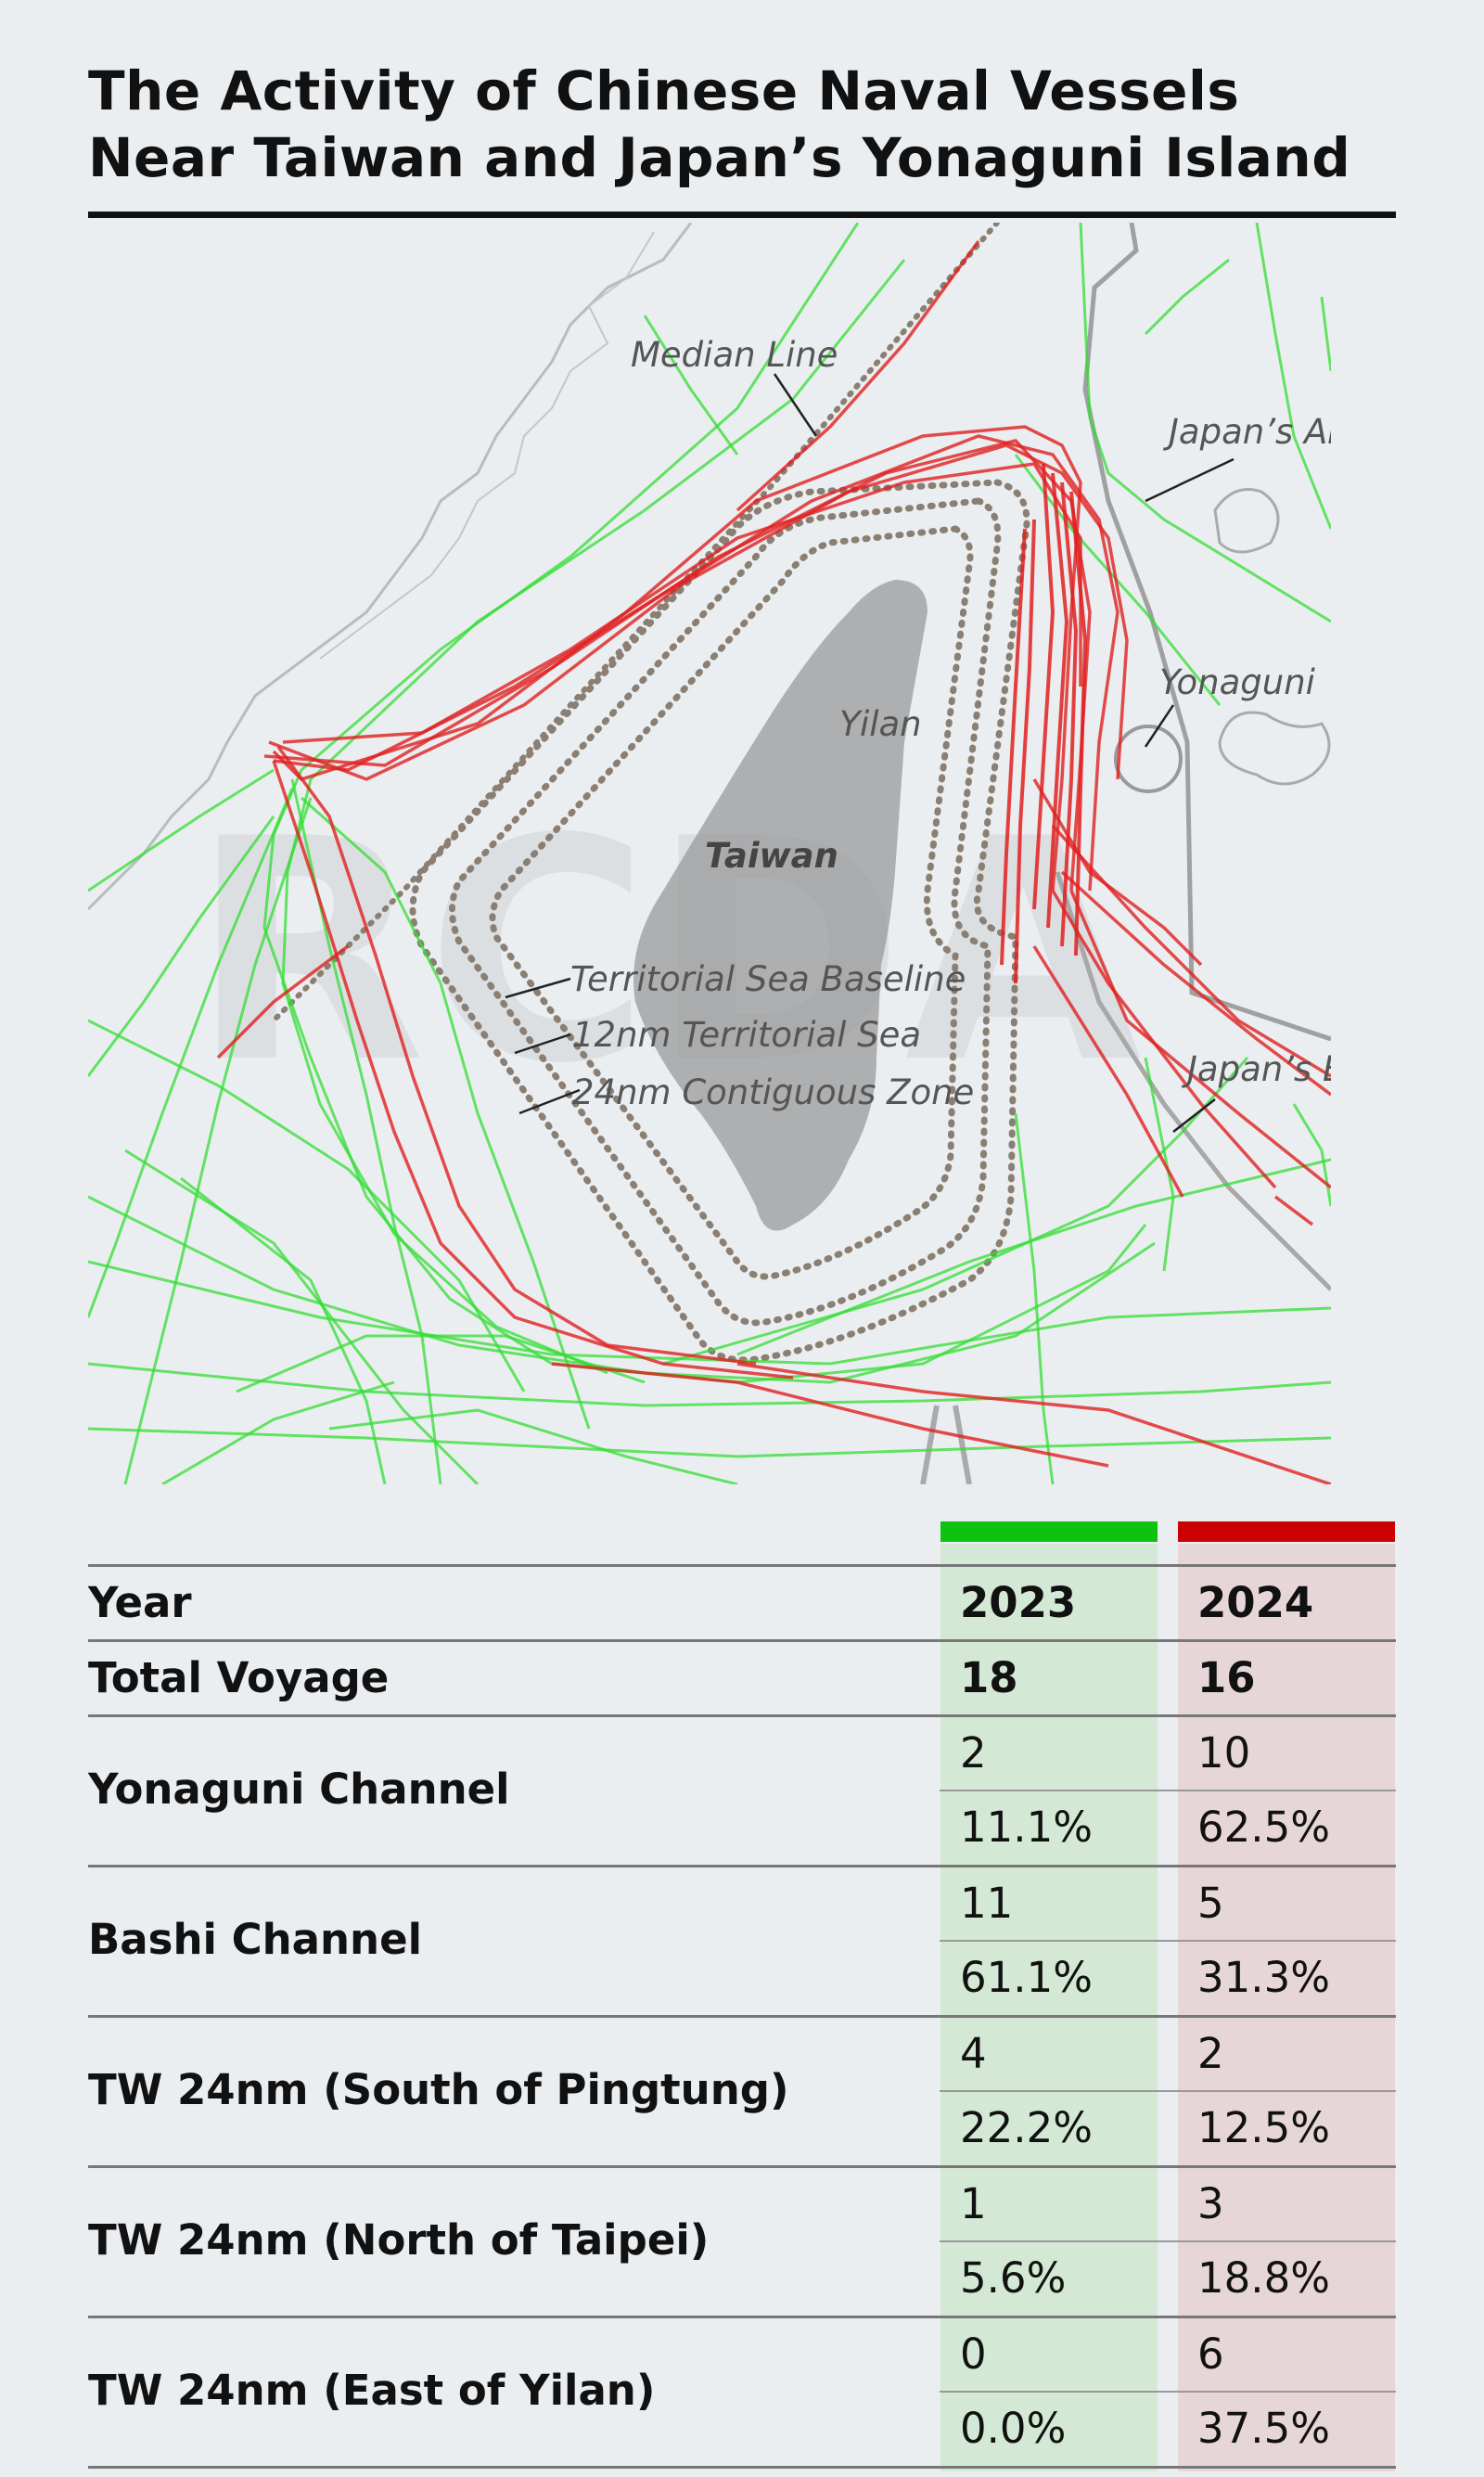  Describe the element at coordinates (372, 2390) in the screenshot. I see `row-label: TW 24nm (East of Yilan)` at that location.